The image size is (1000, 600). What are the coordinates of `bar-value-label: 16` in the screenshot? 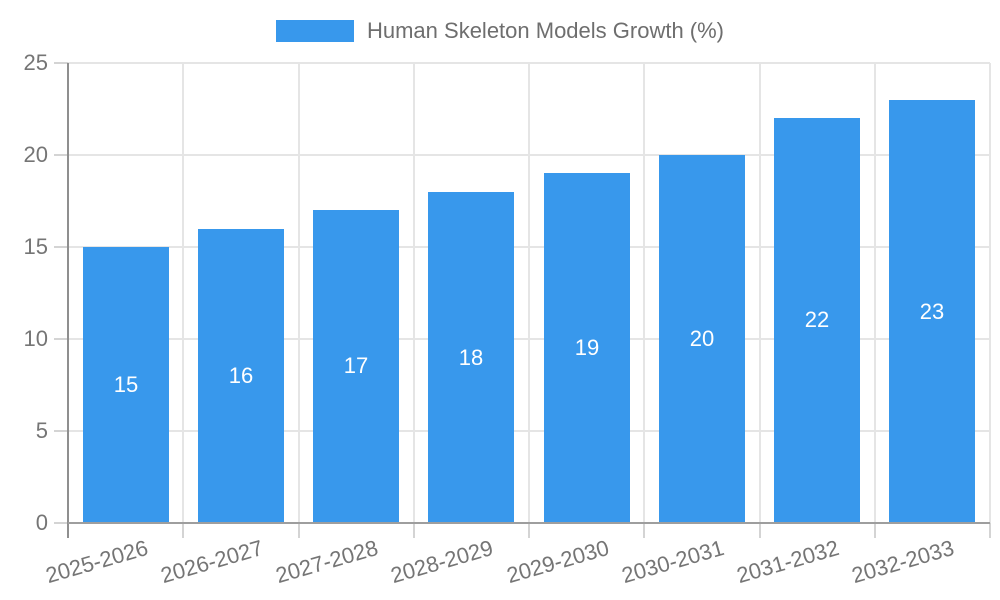 It's located at (241, 375).